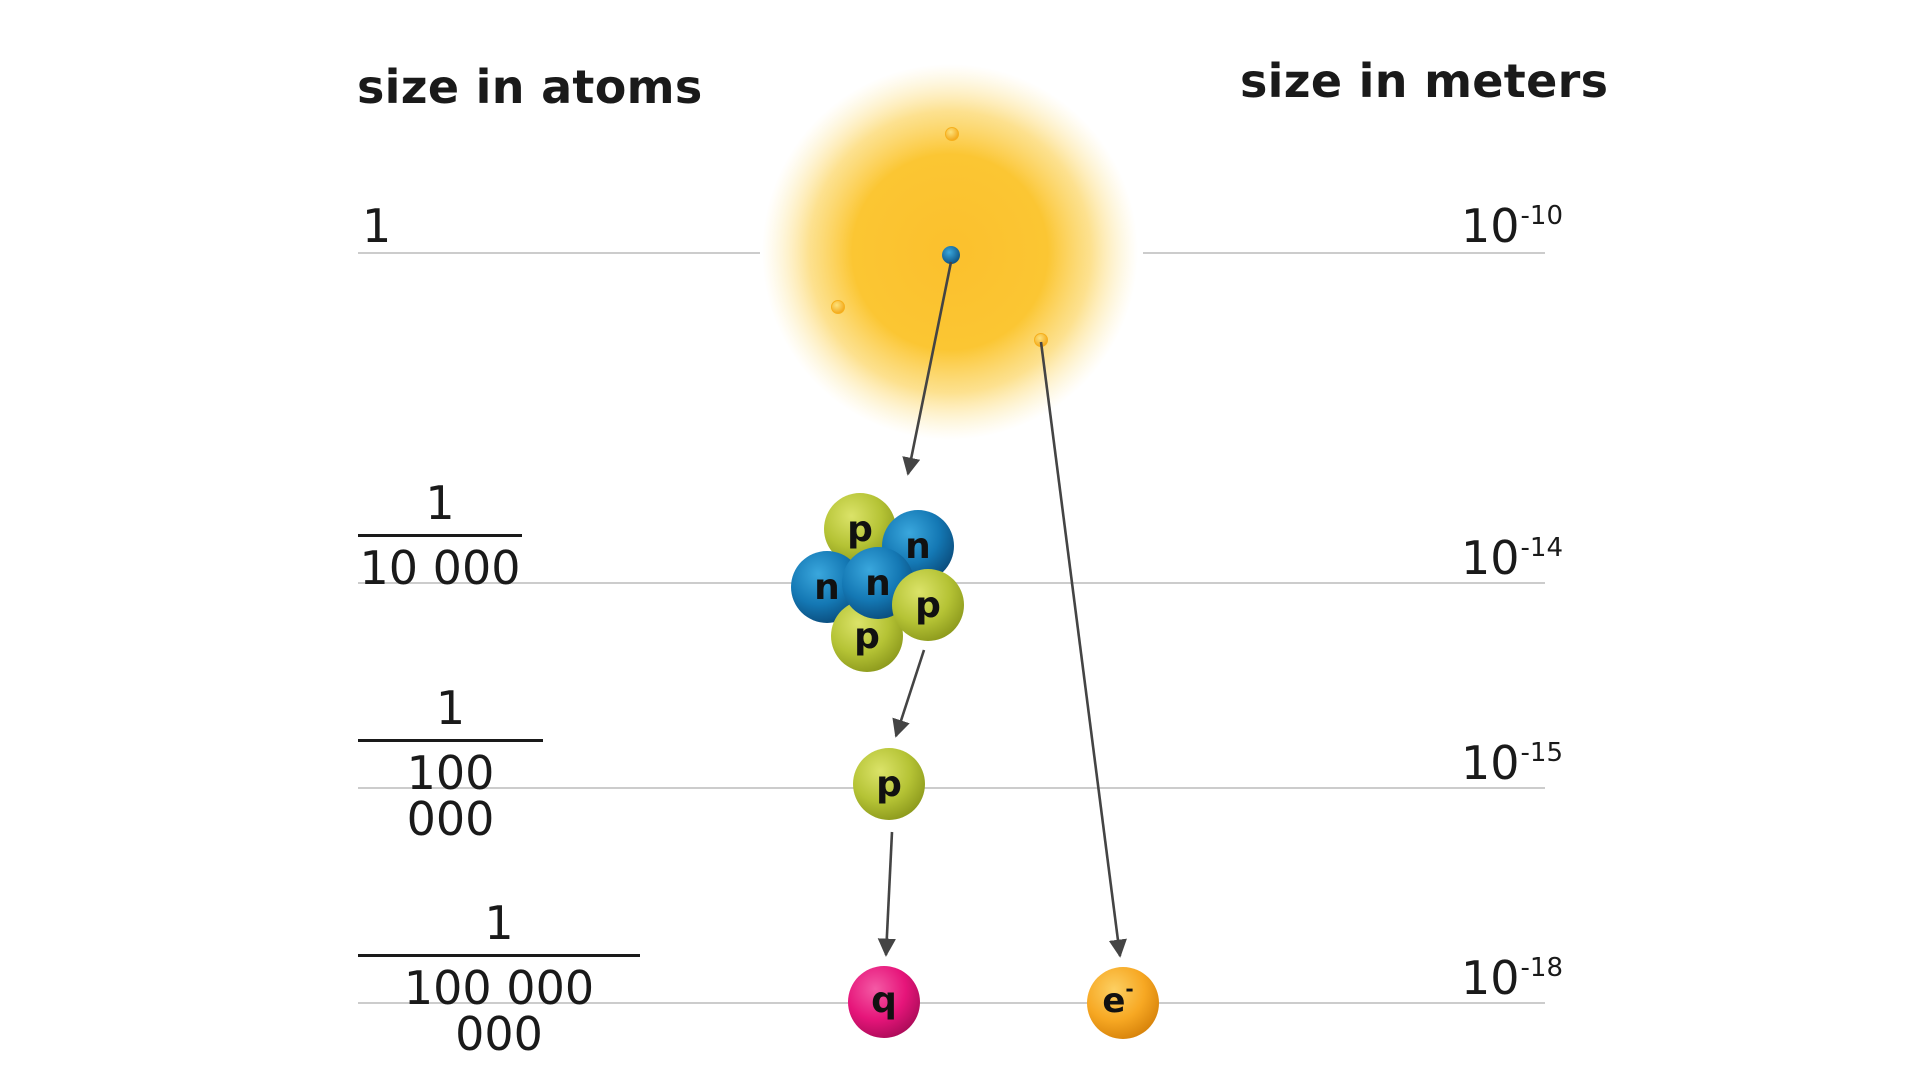 The height and width of the screenshot is (1080, 1920). What do you see at coordinates (440, 568) in the screenshot?
I see `fraction-denominator: 10 000` at bounding box center [440, 568].